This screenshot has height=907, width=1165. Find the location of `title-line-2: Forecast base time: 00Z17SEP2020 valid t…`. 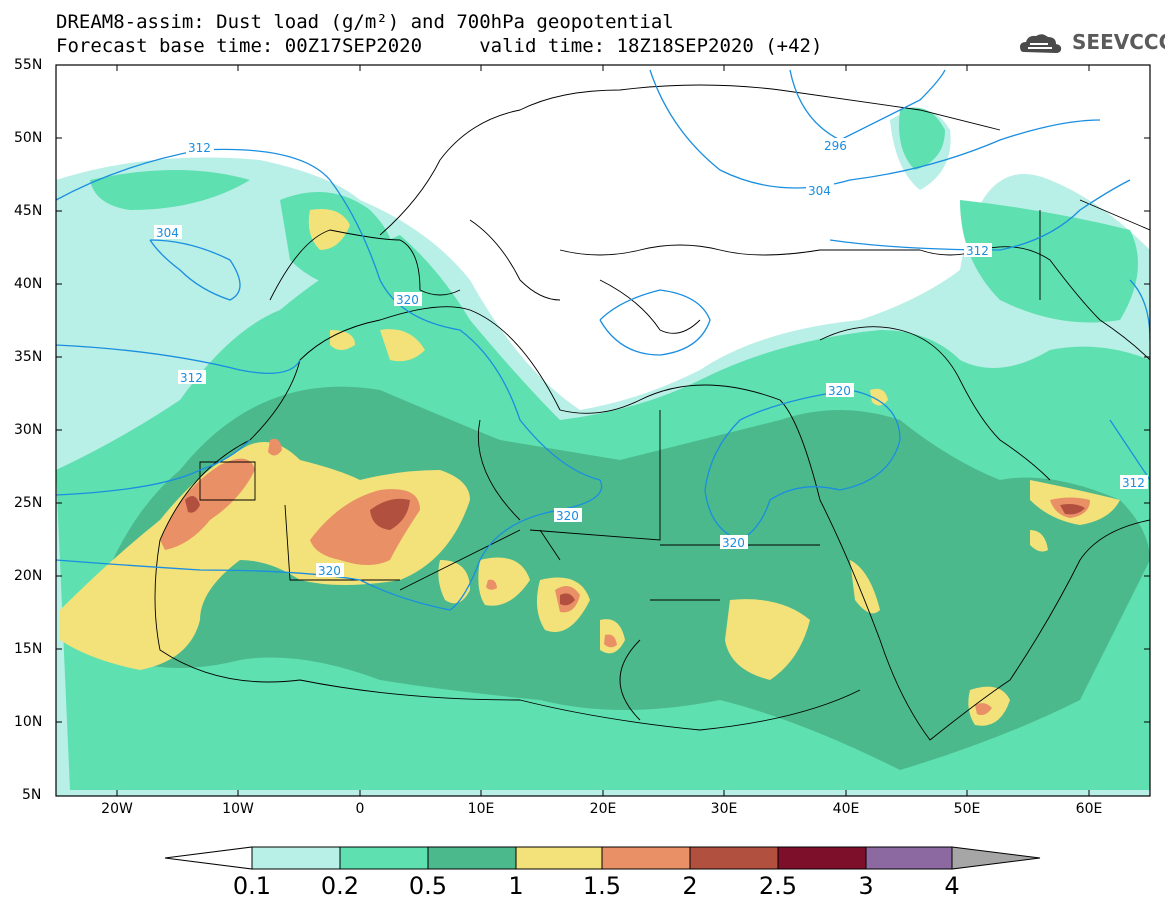

title-line-2: Forecast base time: 00Z17SEP2020 valid t… is located at coordinates (439, 46).